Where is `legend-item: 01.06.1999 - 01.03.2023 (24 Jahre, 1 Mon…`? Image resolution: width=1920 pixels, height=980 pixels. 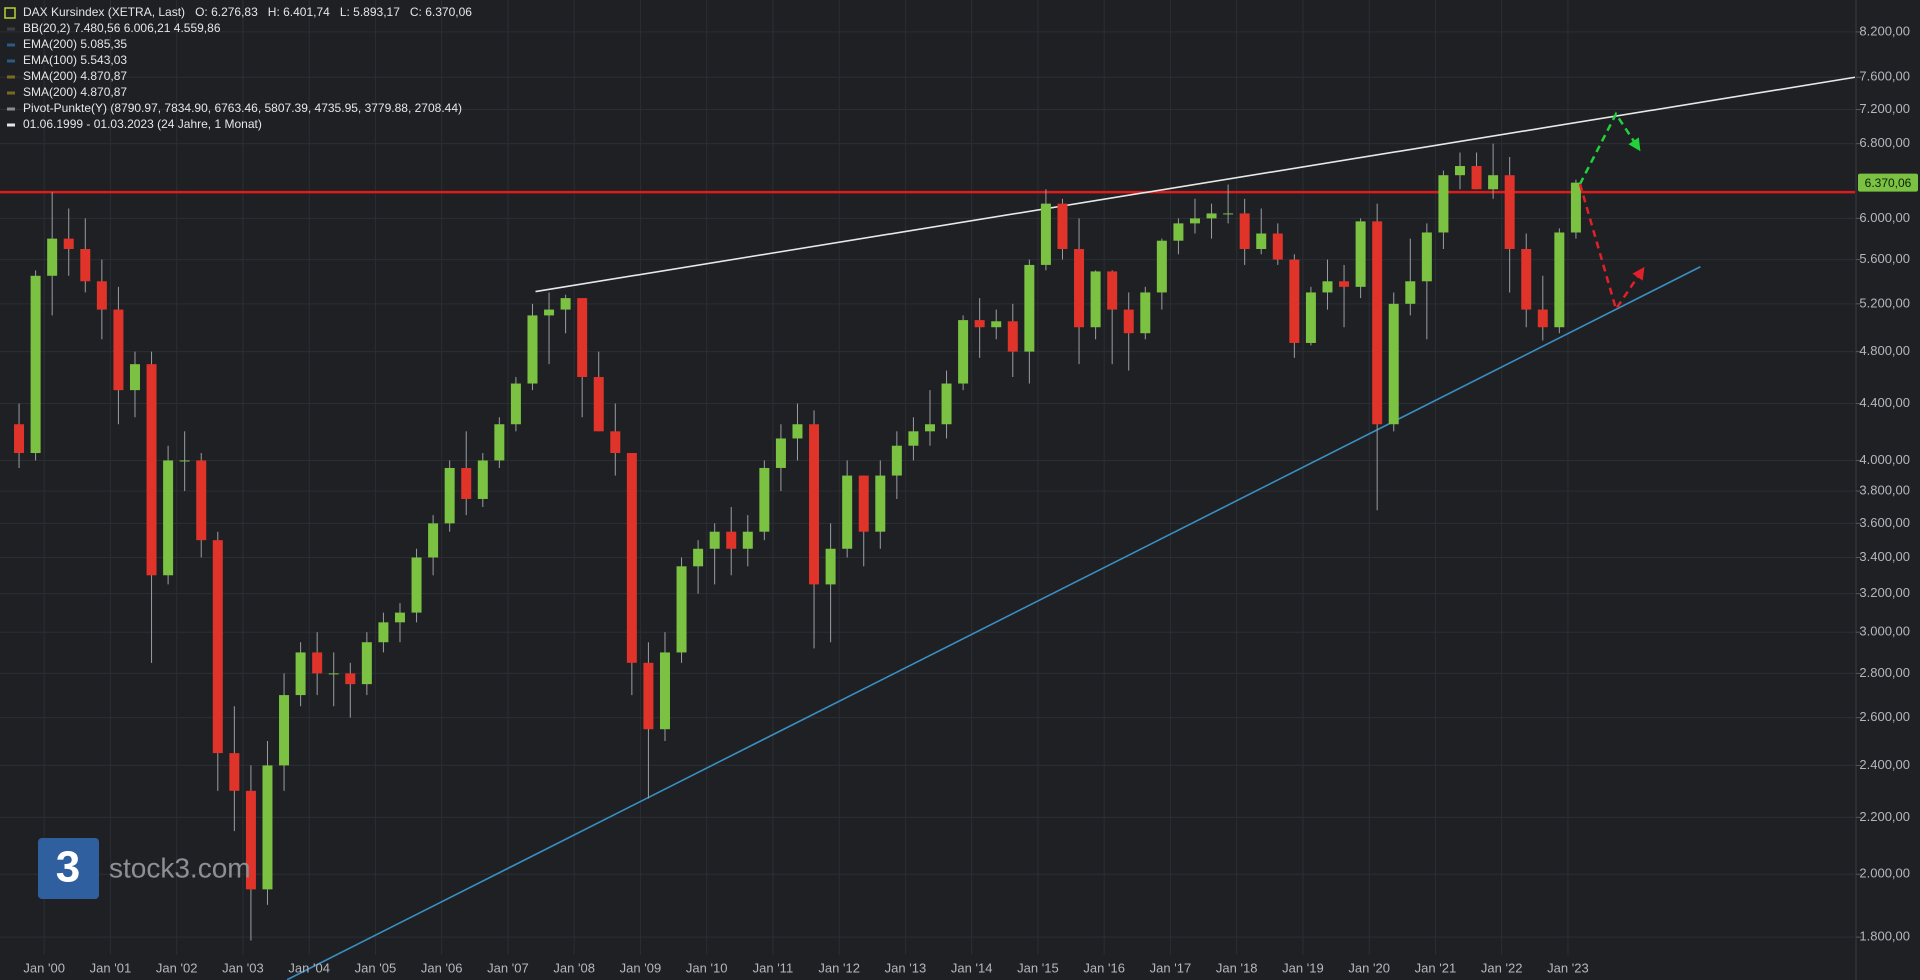 legend-item: 01.06.1999 - 01.03.2023 (24 Jahre, 1 Mon… is located at coordinates (142, 124).